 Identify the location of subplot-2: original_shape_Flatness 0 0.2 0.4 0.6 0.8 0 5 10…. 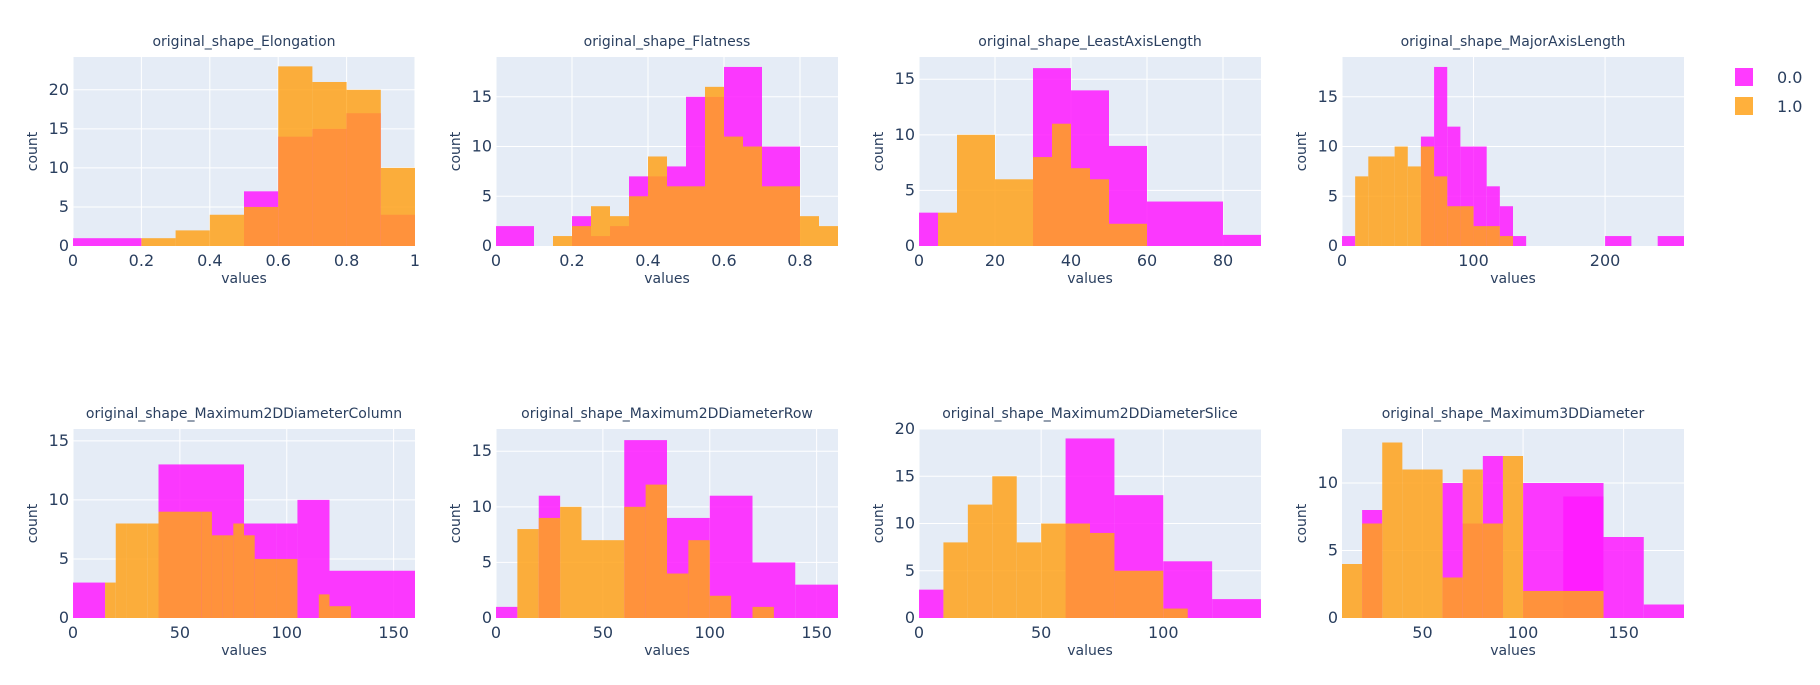
(643, 160).